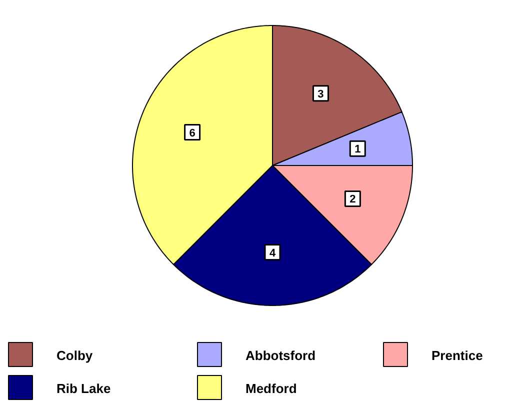  What do you see at coordinates (457, 355) in the screenshot?
I see `legend-label: Prentice` at bounding box center [457, 355].